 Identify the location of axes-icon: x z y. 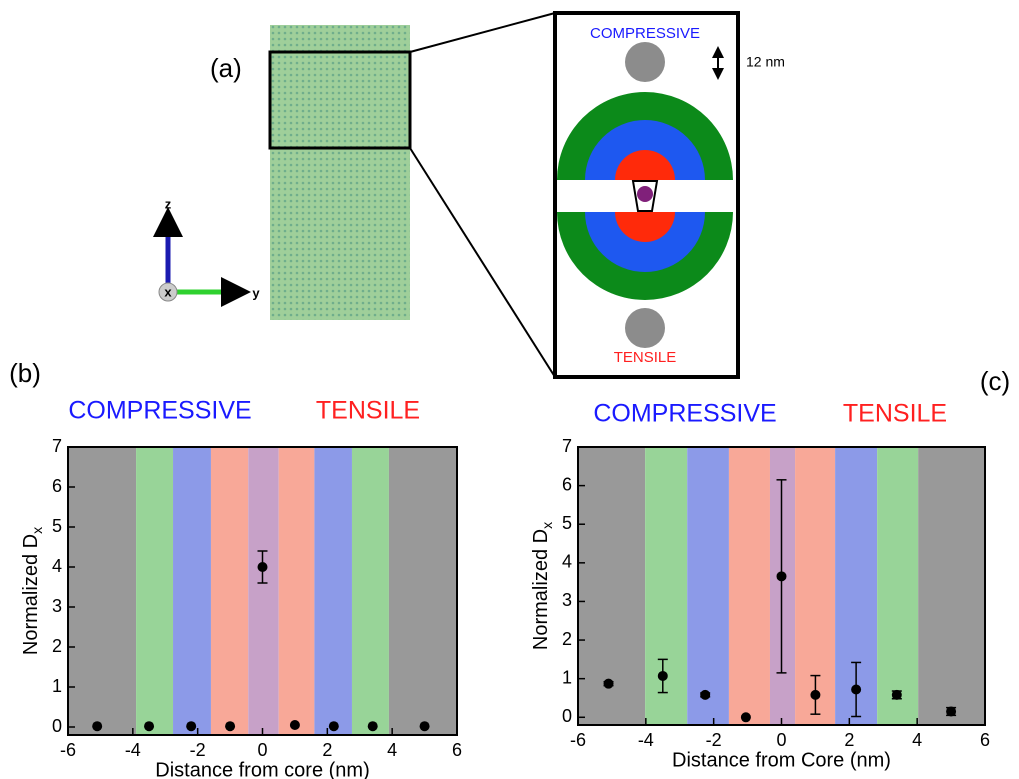
(206, 251).